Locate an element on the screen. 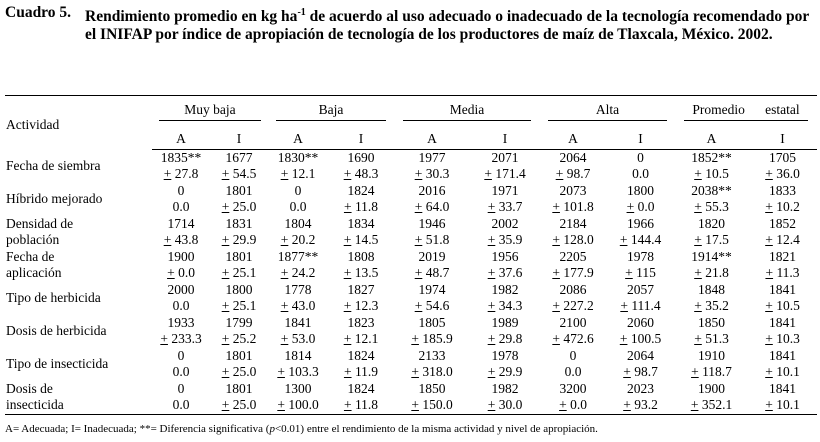 Image resolution: width=820 pixels, height=442 pixels. mean-yield: 1852** is located at coordinates (711, 157).